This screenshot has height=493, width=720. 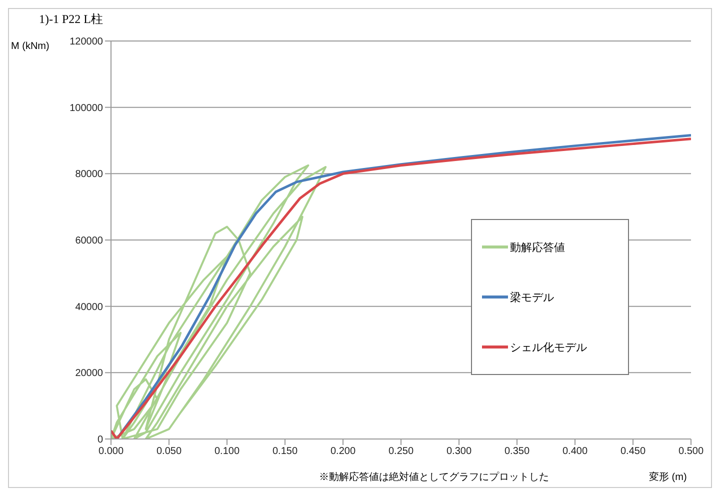 I want to click on y-tick-label: 20000, so click(x=89, y=374).